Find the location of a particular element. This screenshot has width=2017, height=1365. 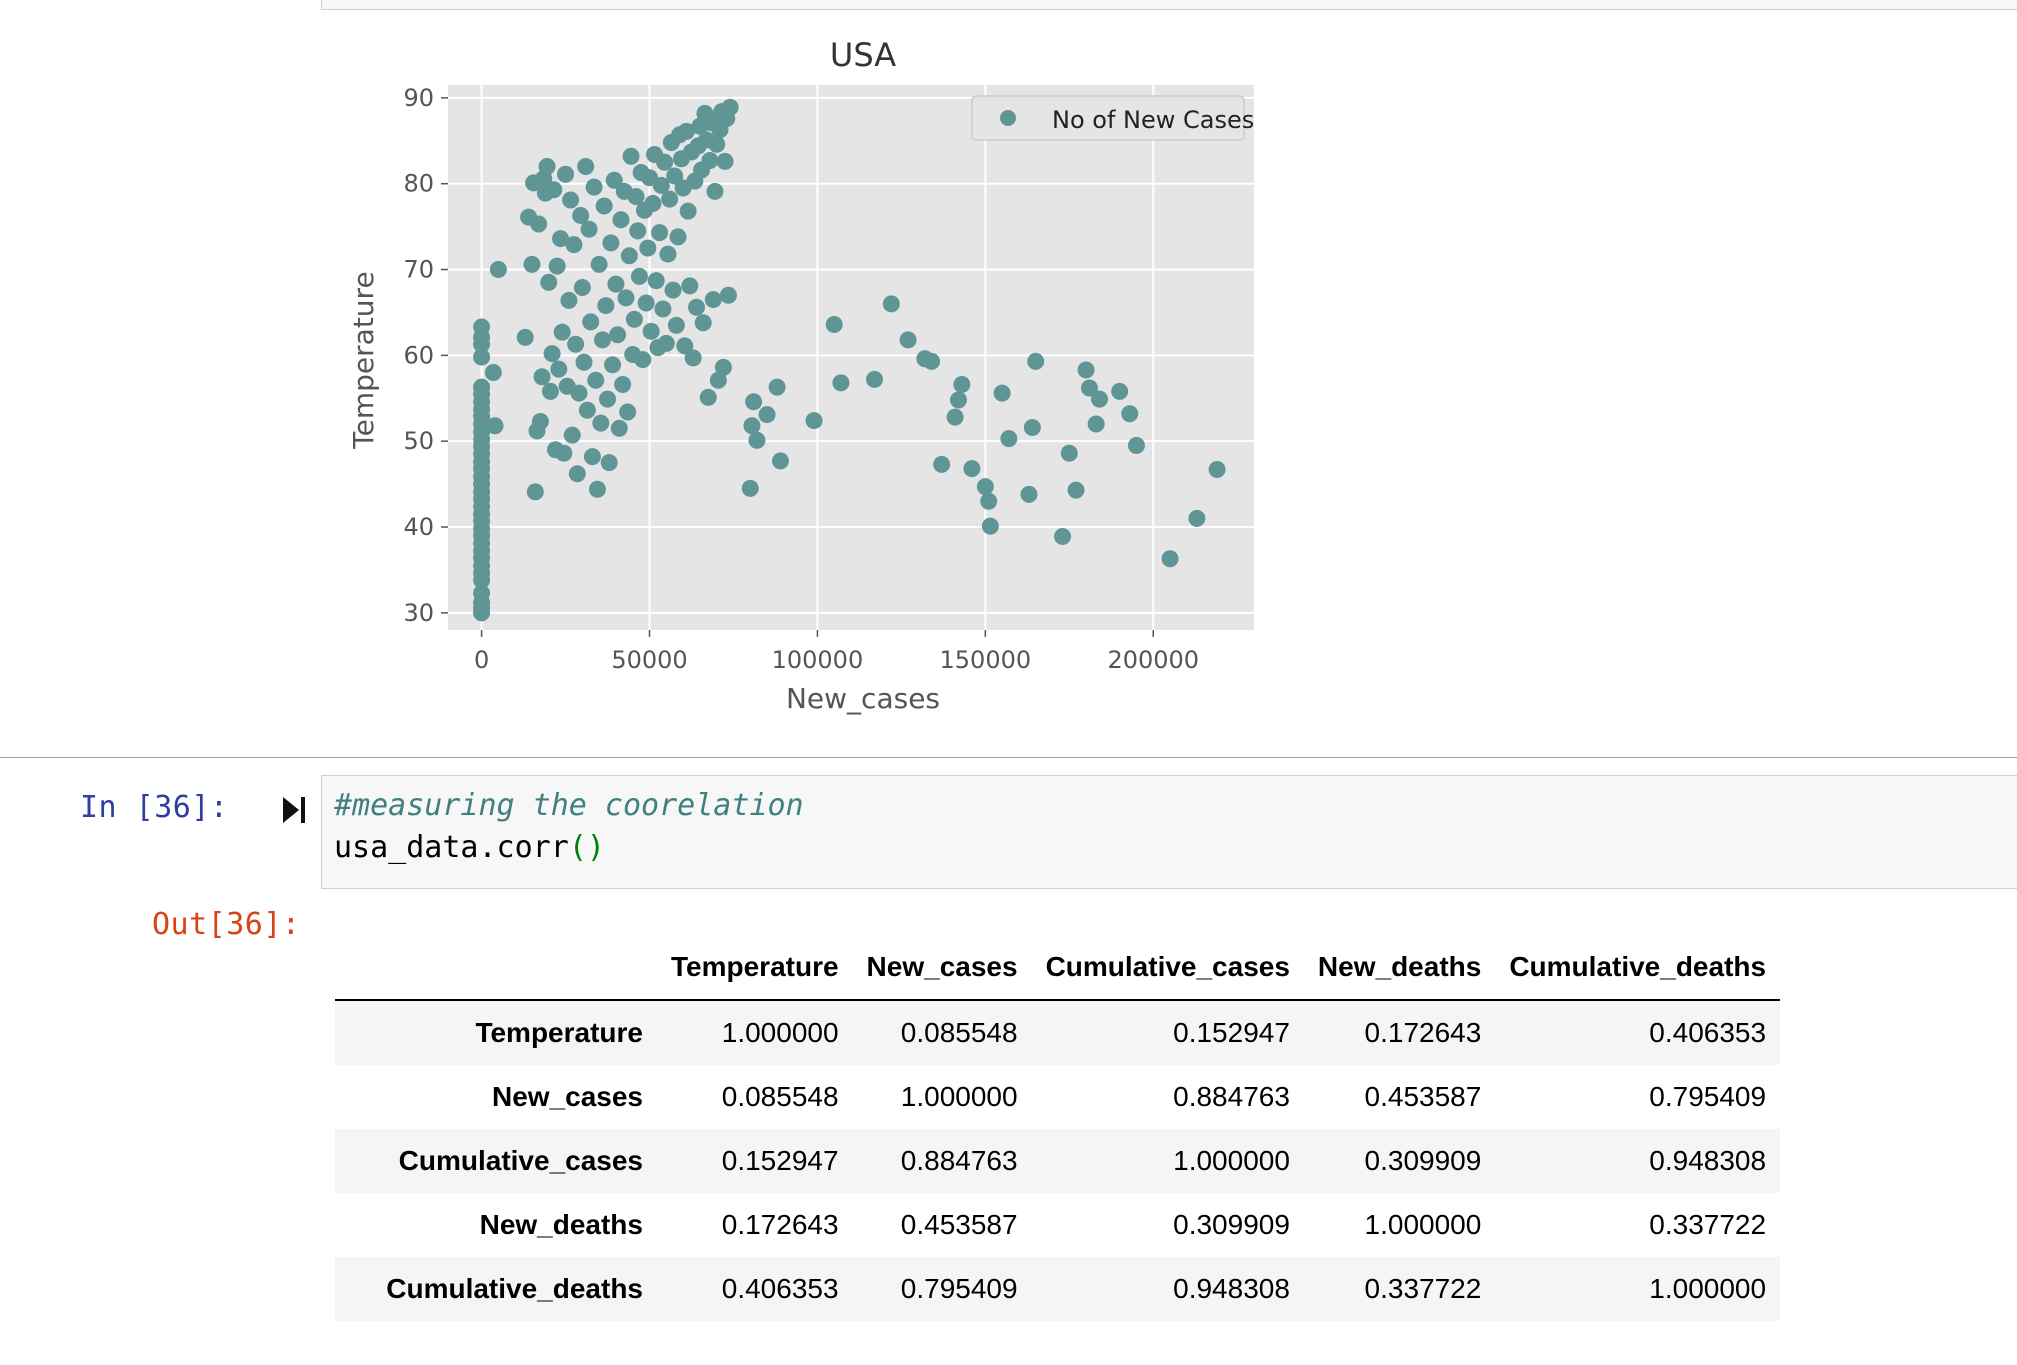

previous-code-cell-edge is located at coordinates (1169, 5).